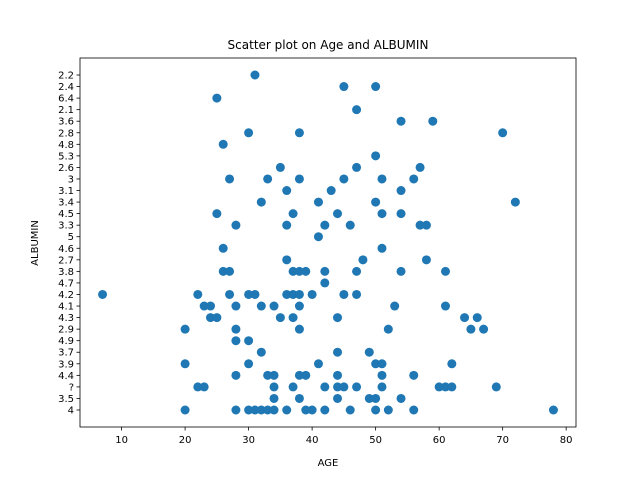  Describe the element at coordinates (121, 440) in the screenshot. I see `x-tick-label: 10` at that location.